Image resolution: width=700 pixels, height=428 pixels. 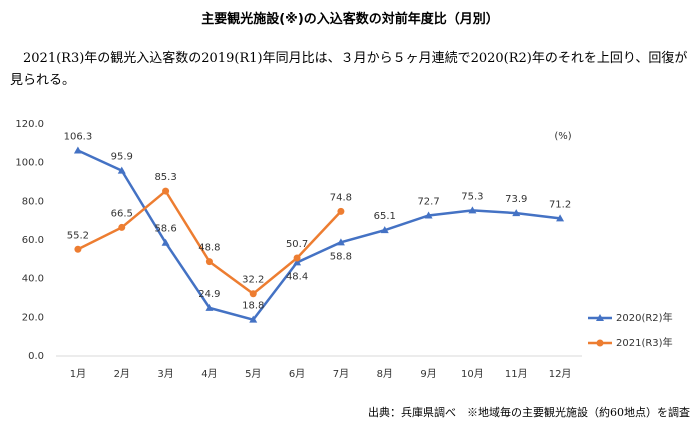 I want to click on y-tick-label: 60.0, so click(x=33, y=240).